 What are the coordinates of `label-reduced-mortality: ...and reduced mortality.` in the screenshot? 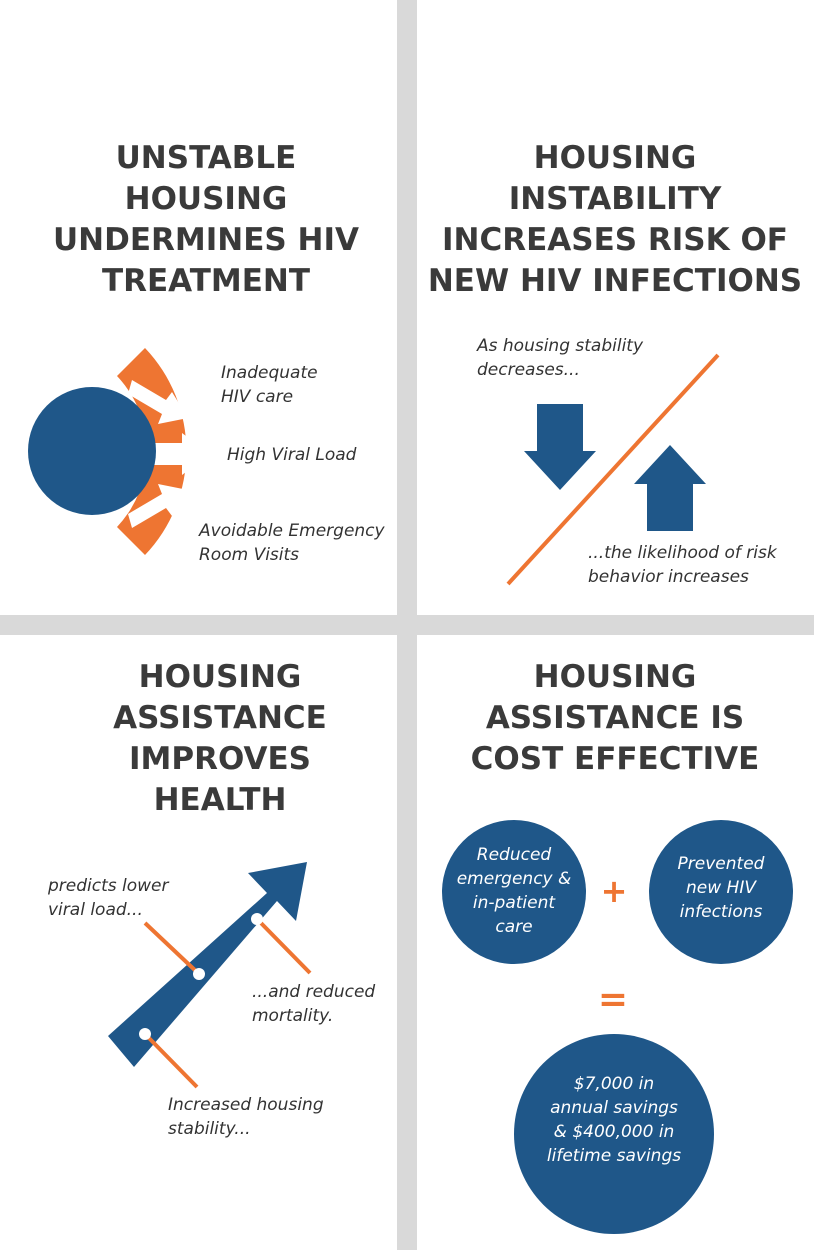 It's located at (314, 1004).